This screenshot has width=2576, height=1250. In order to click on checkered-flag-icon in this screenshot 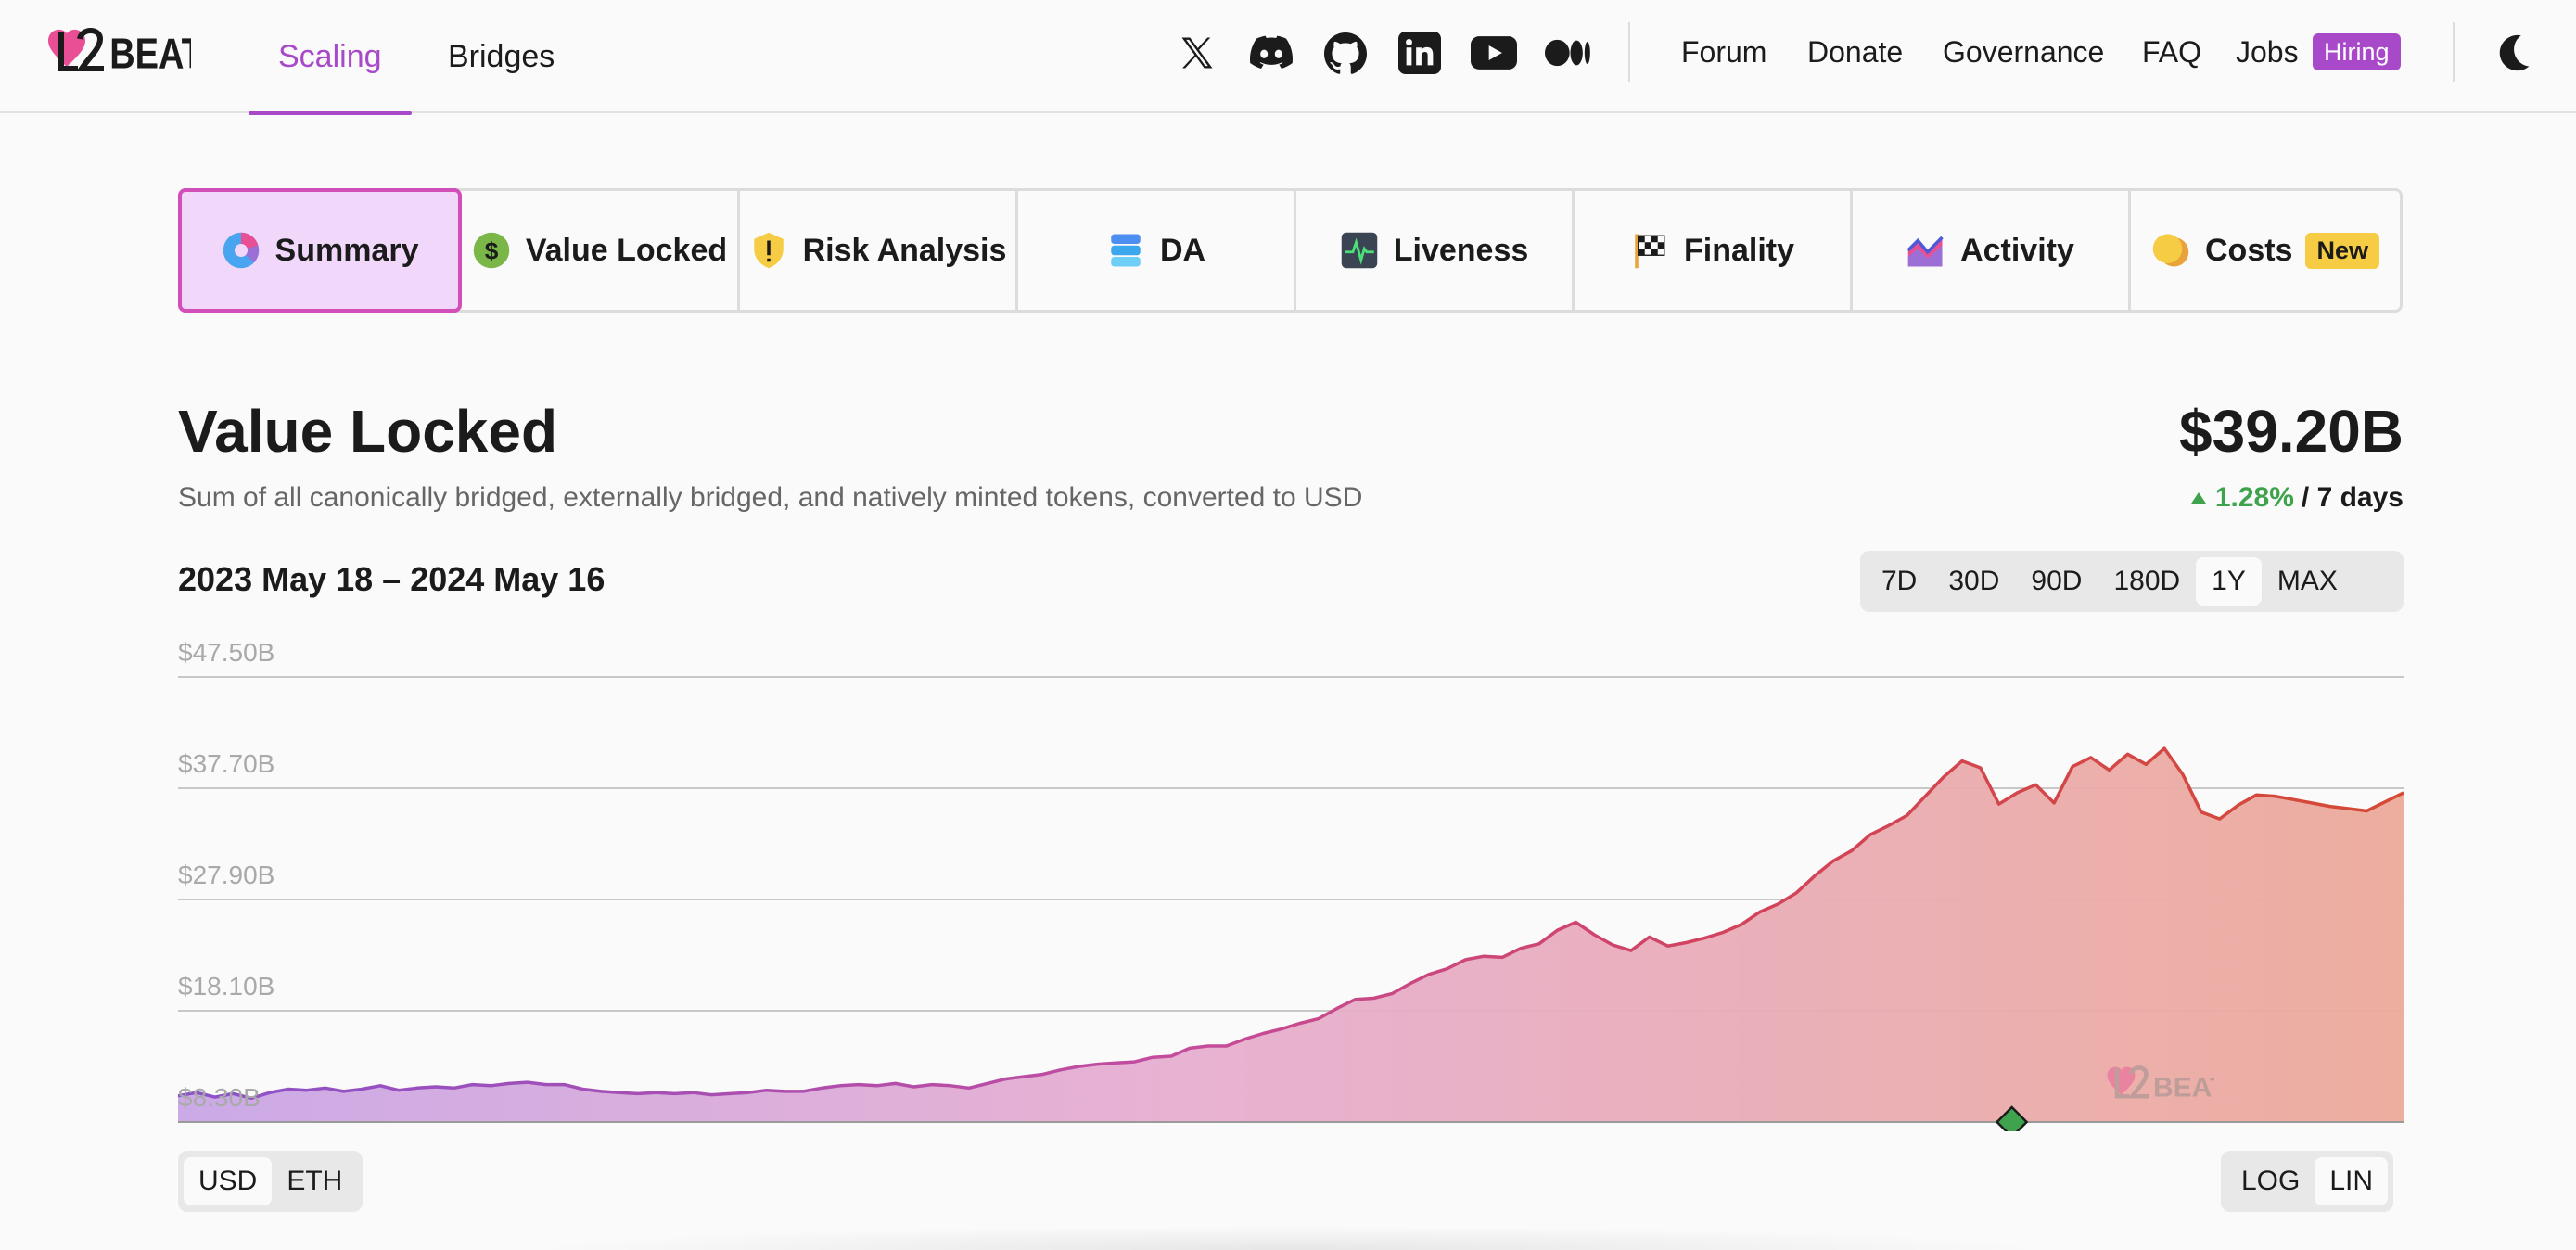, I will do `click(1650, 251)`.